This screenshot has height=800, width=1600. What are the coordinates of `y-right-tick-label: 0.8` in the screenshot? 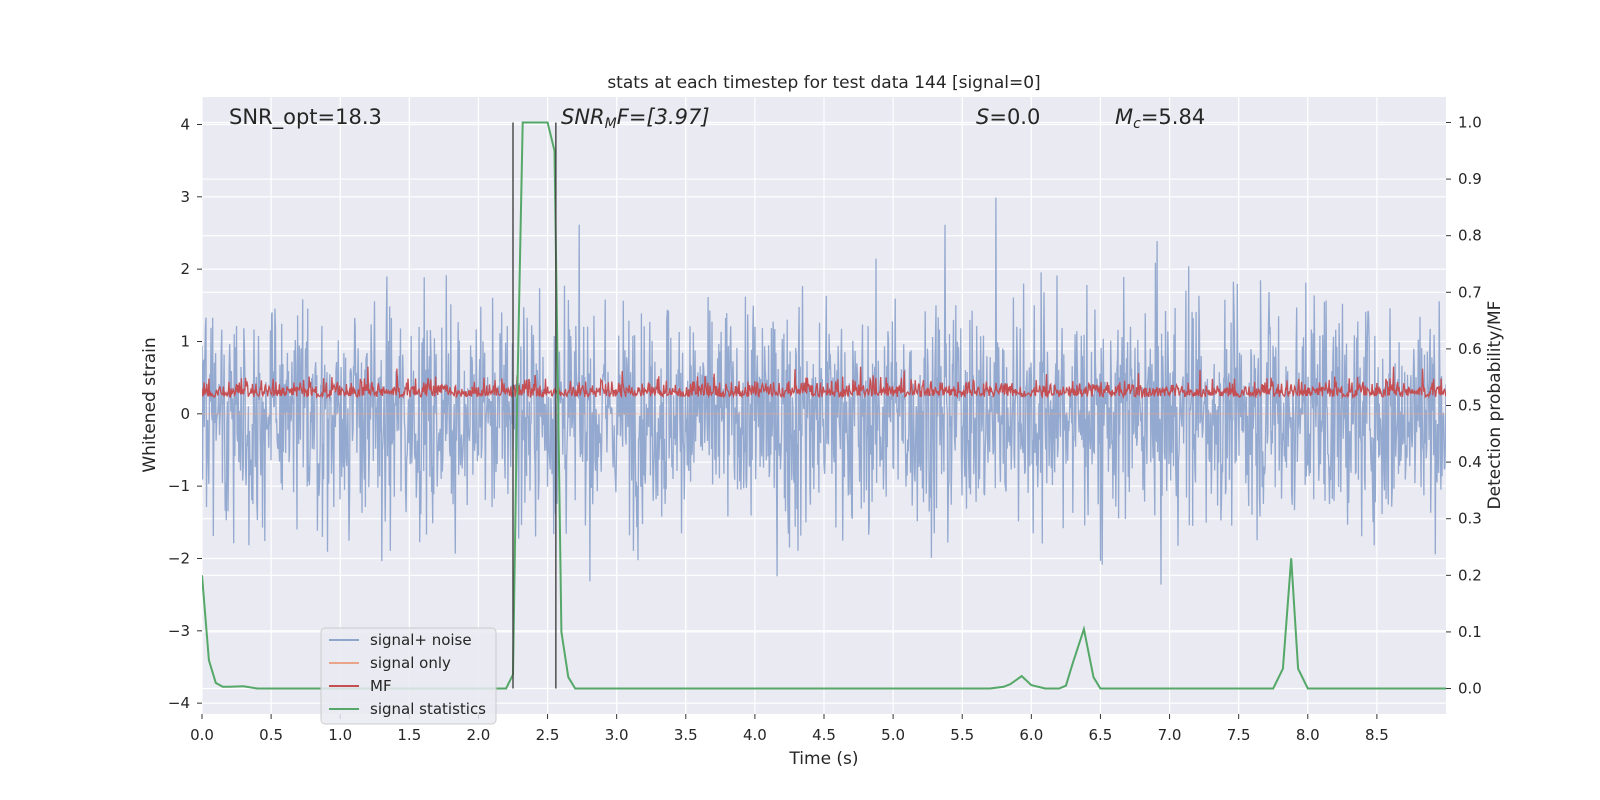 It's located at (1470, 236).